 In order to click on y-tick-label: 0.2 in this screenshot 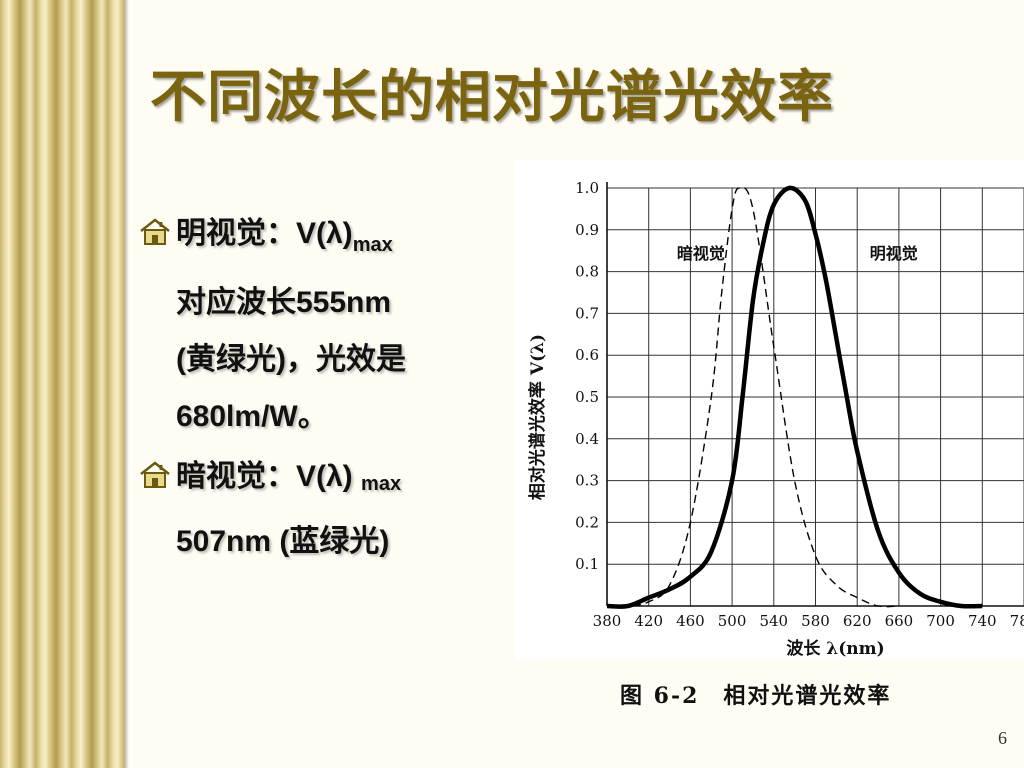, I will do `click(587, 522)`.